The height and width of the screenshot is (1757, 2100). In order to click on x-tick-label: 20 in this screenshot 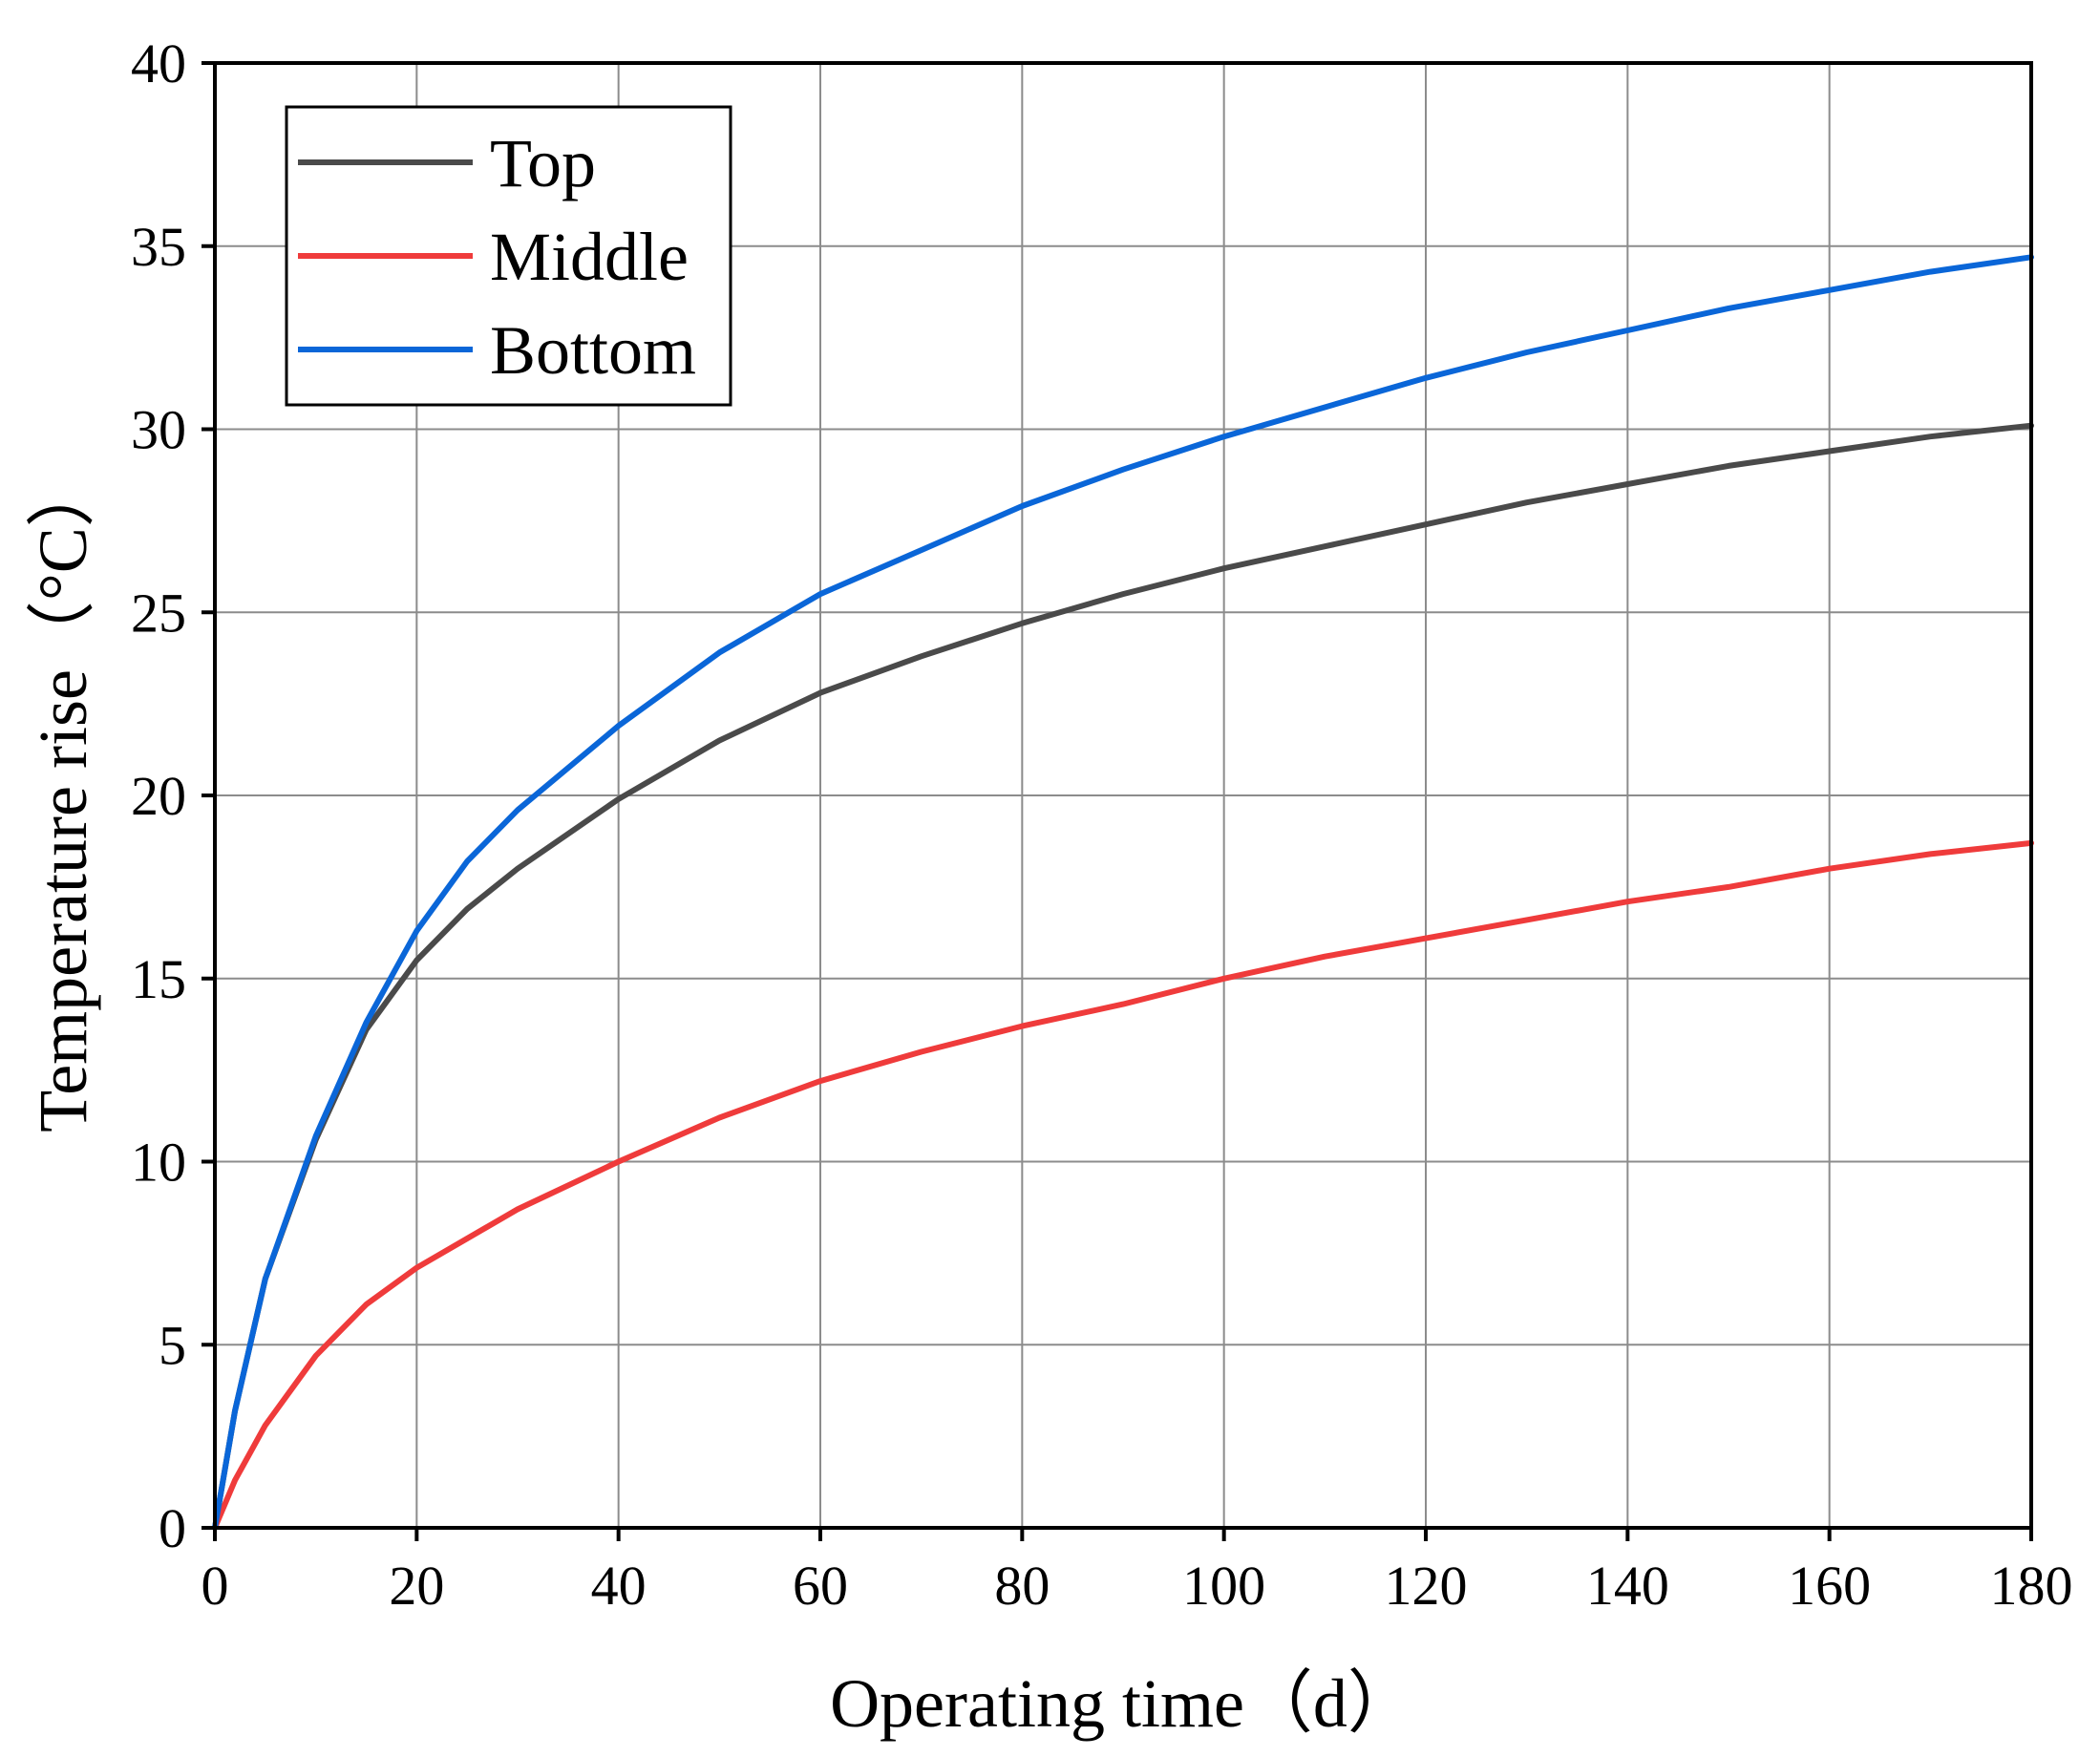, I will do `click(416, 1586)`.